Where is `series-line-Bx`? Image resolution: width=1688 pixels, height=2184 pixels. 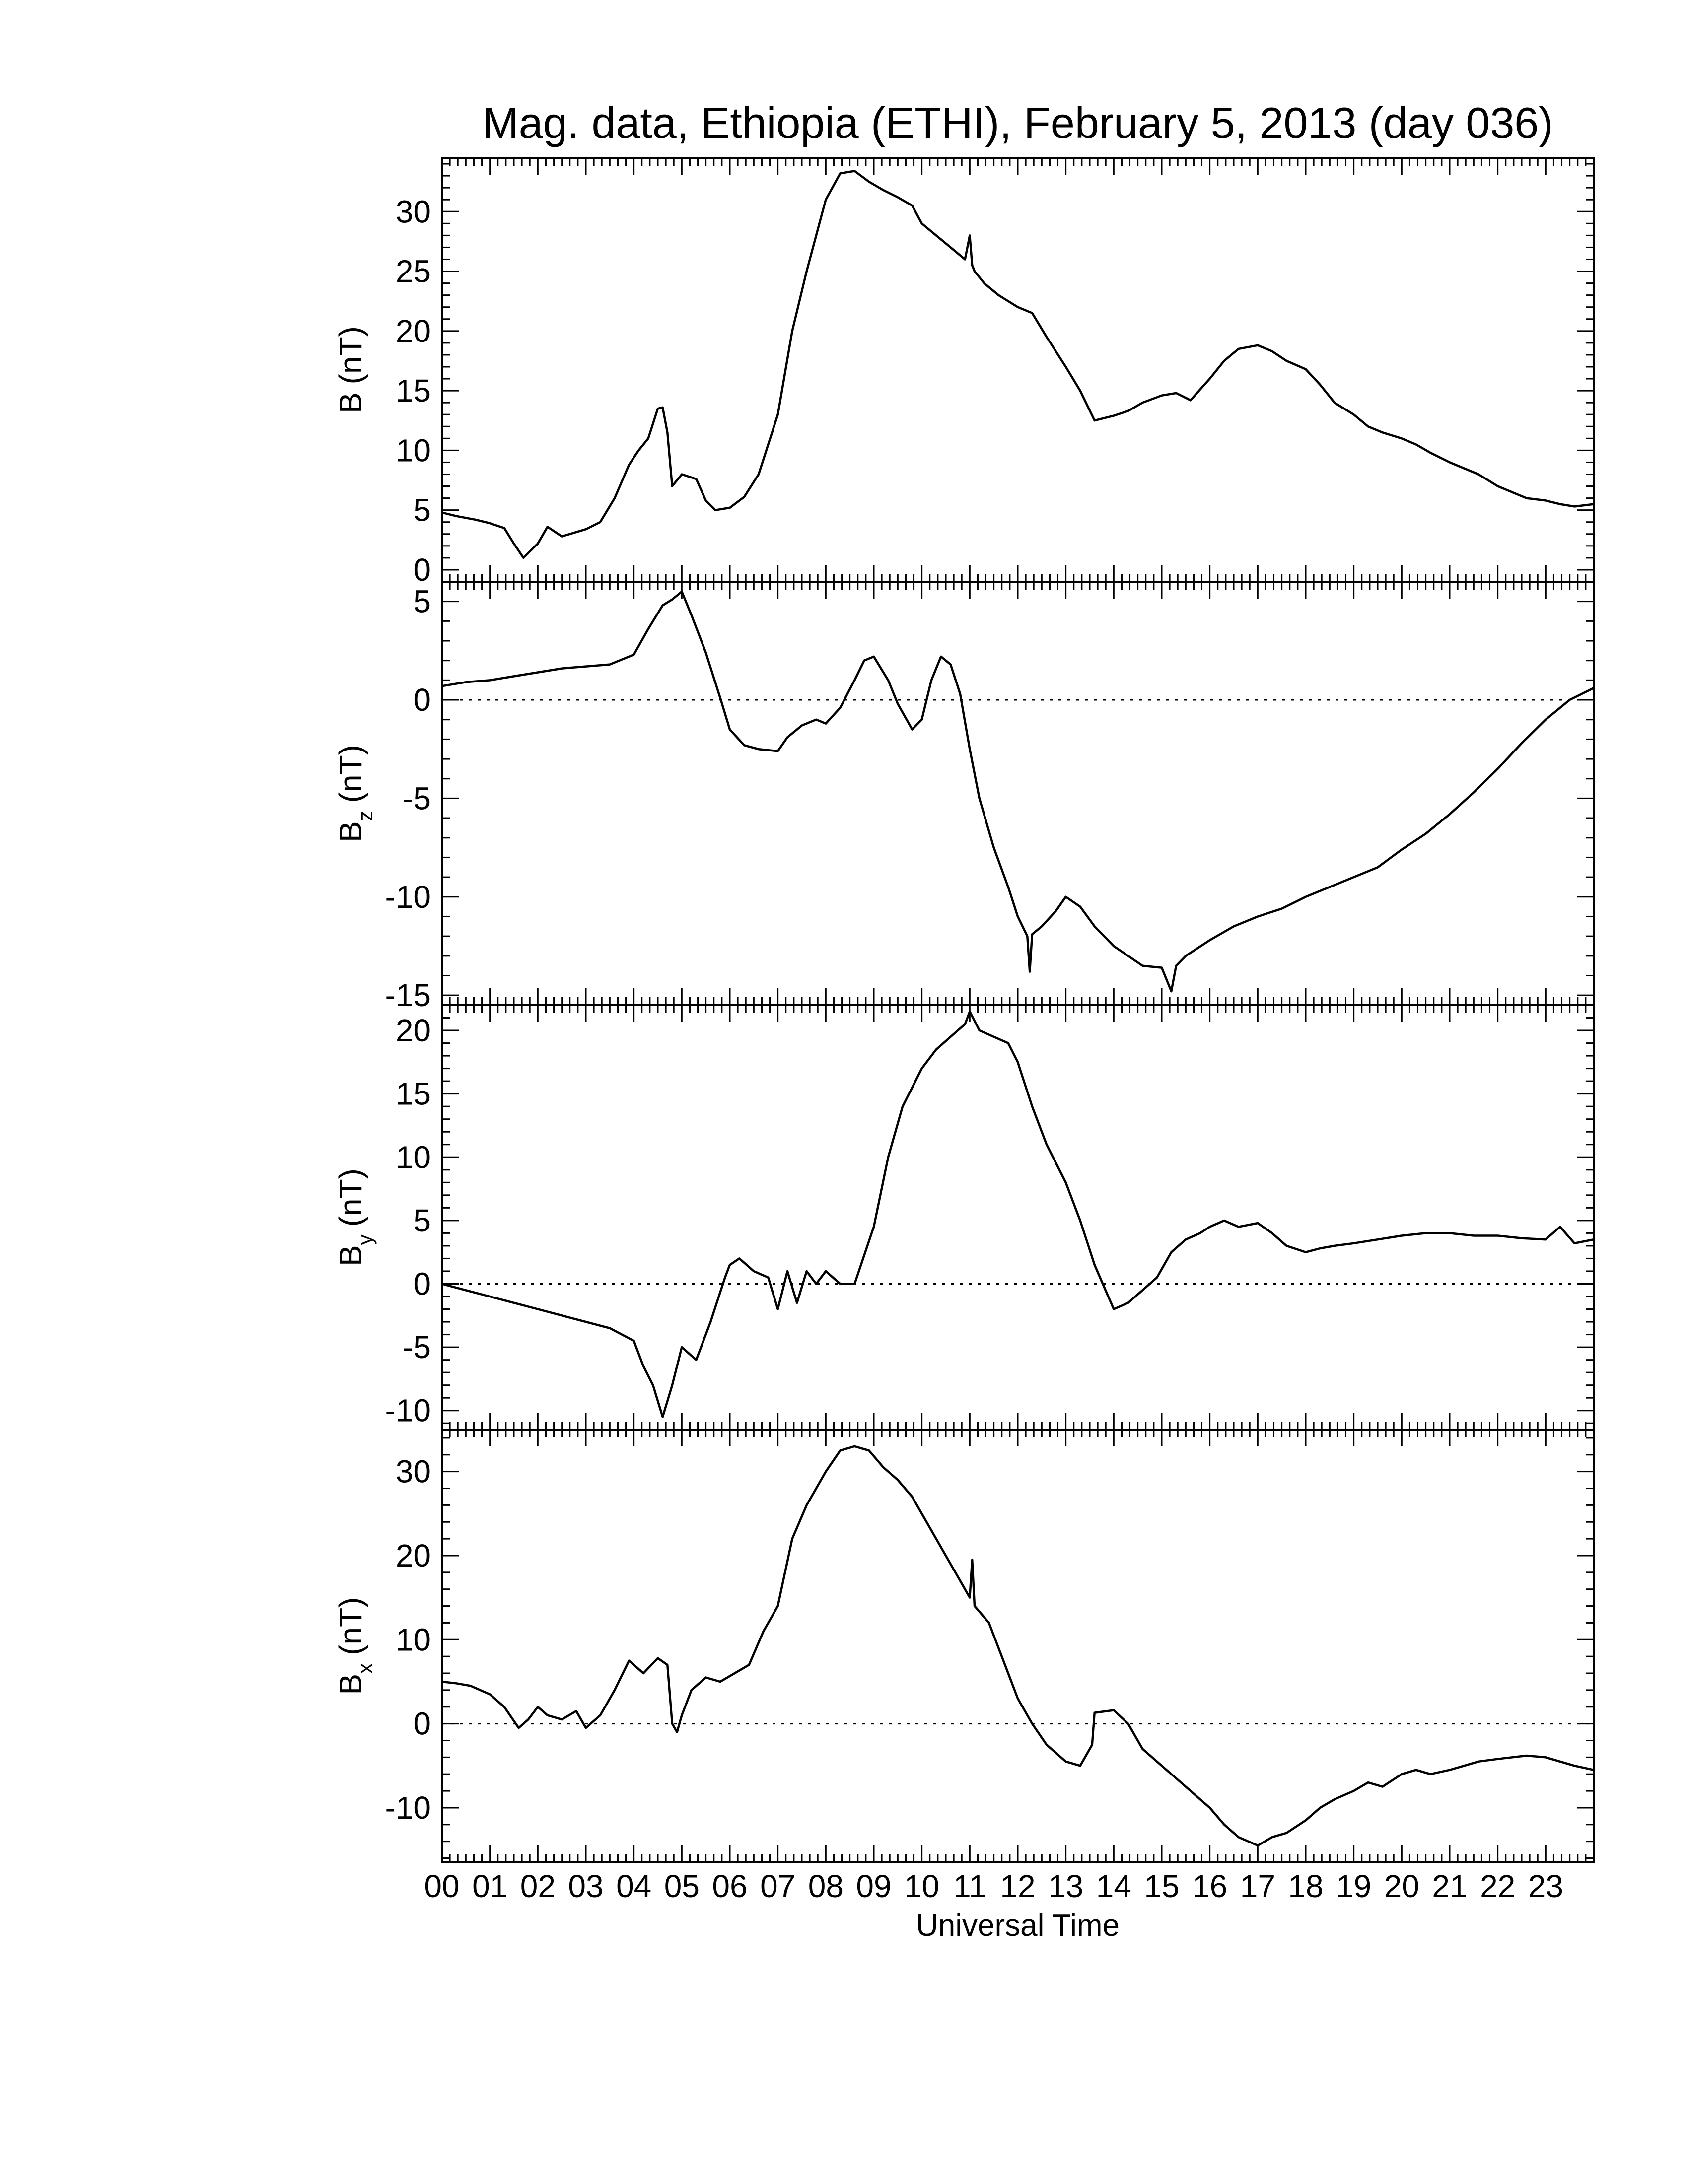
series-line-Bx is located at coordinates (1017, 1646).